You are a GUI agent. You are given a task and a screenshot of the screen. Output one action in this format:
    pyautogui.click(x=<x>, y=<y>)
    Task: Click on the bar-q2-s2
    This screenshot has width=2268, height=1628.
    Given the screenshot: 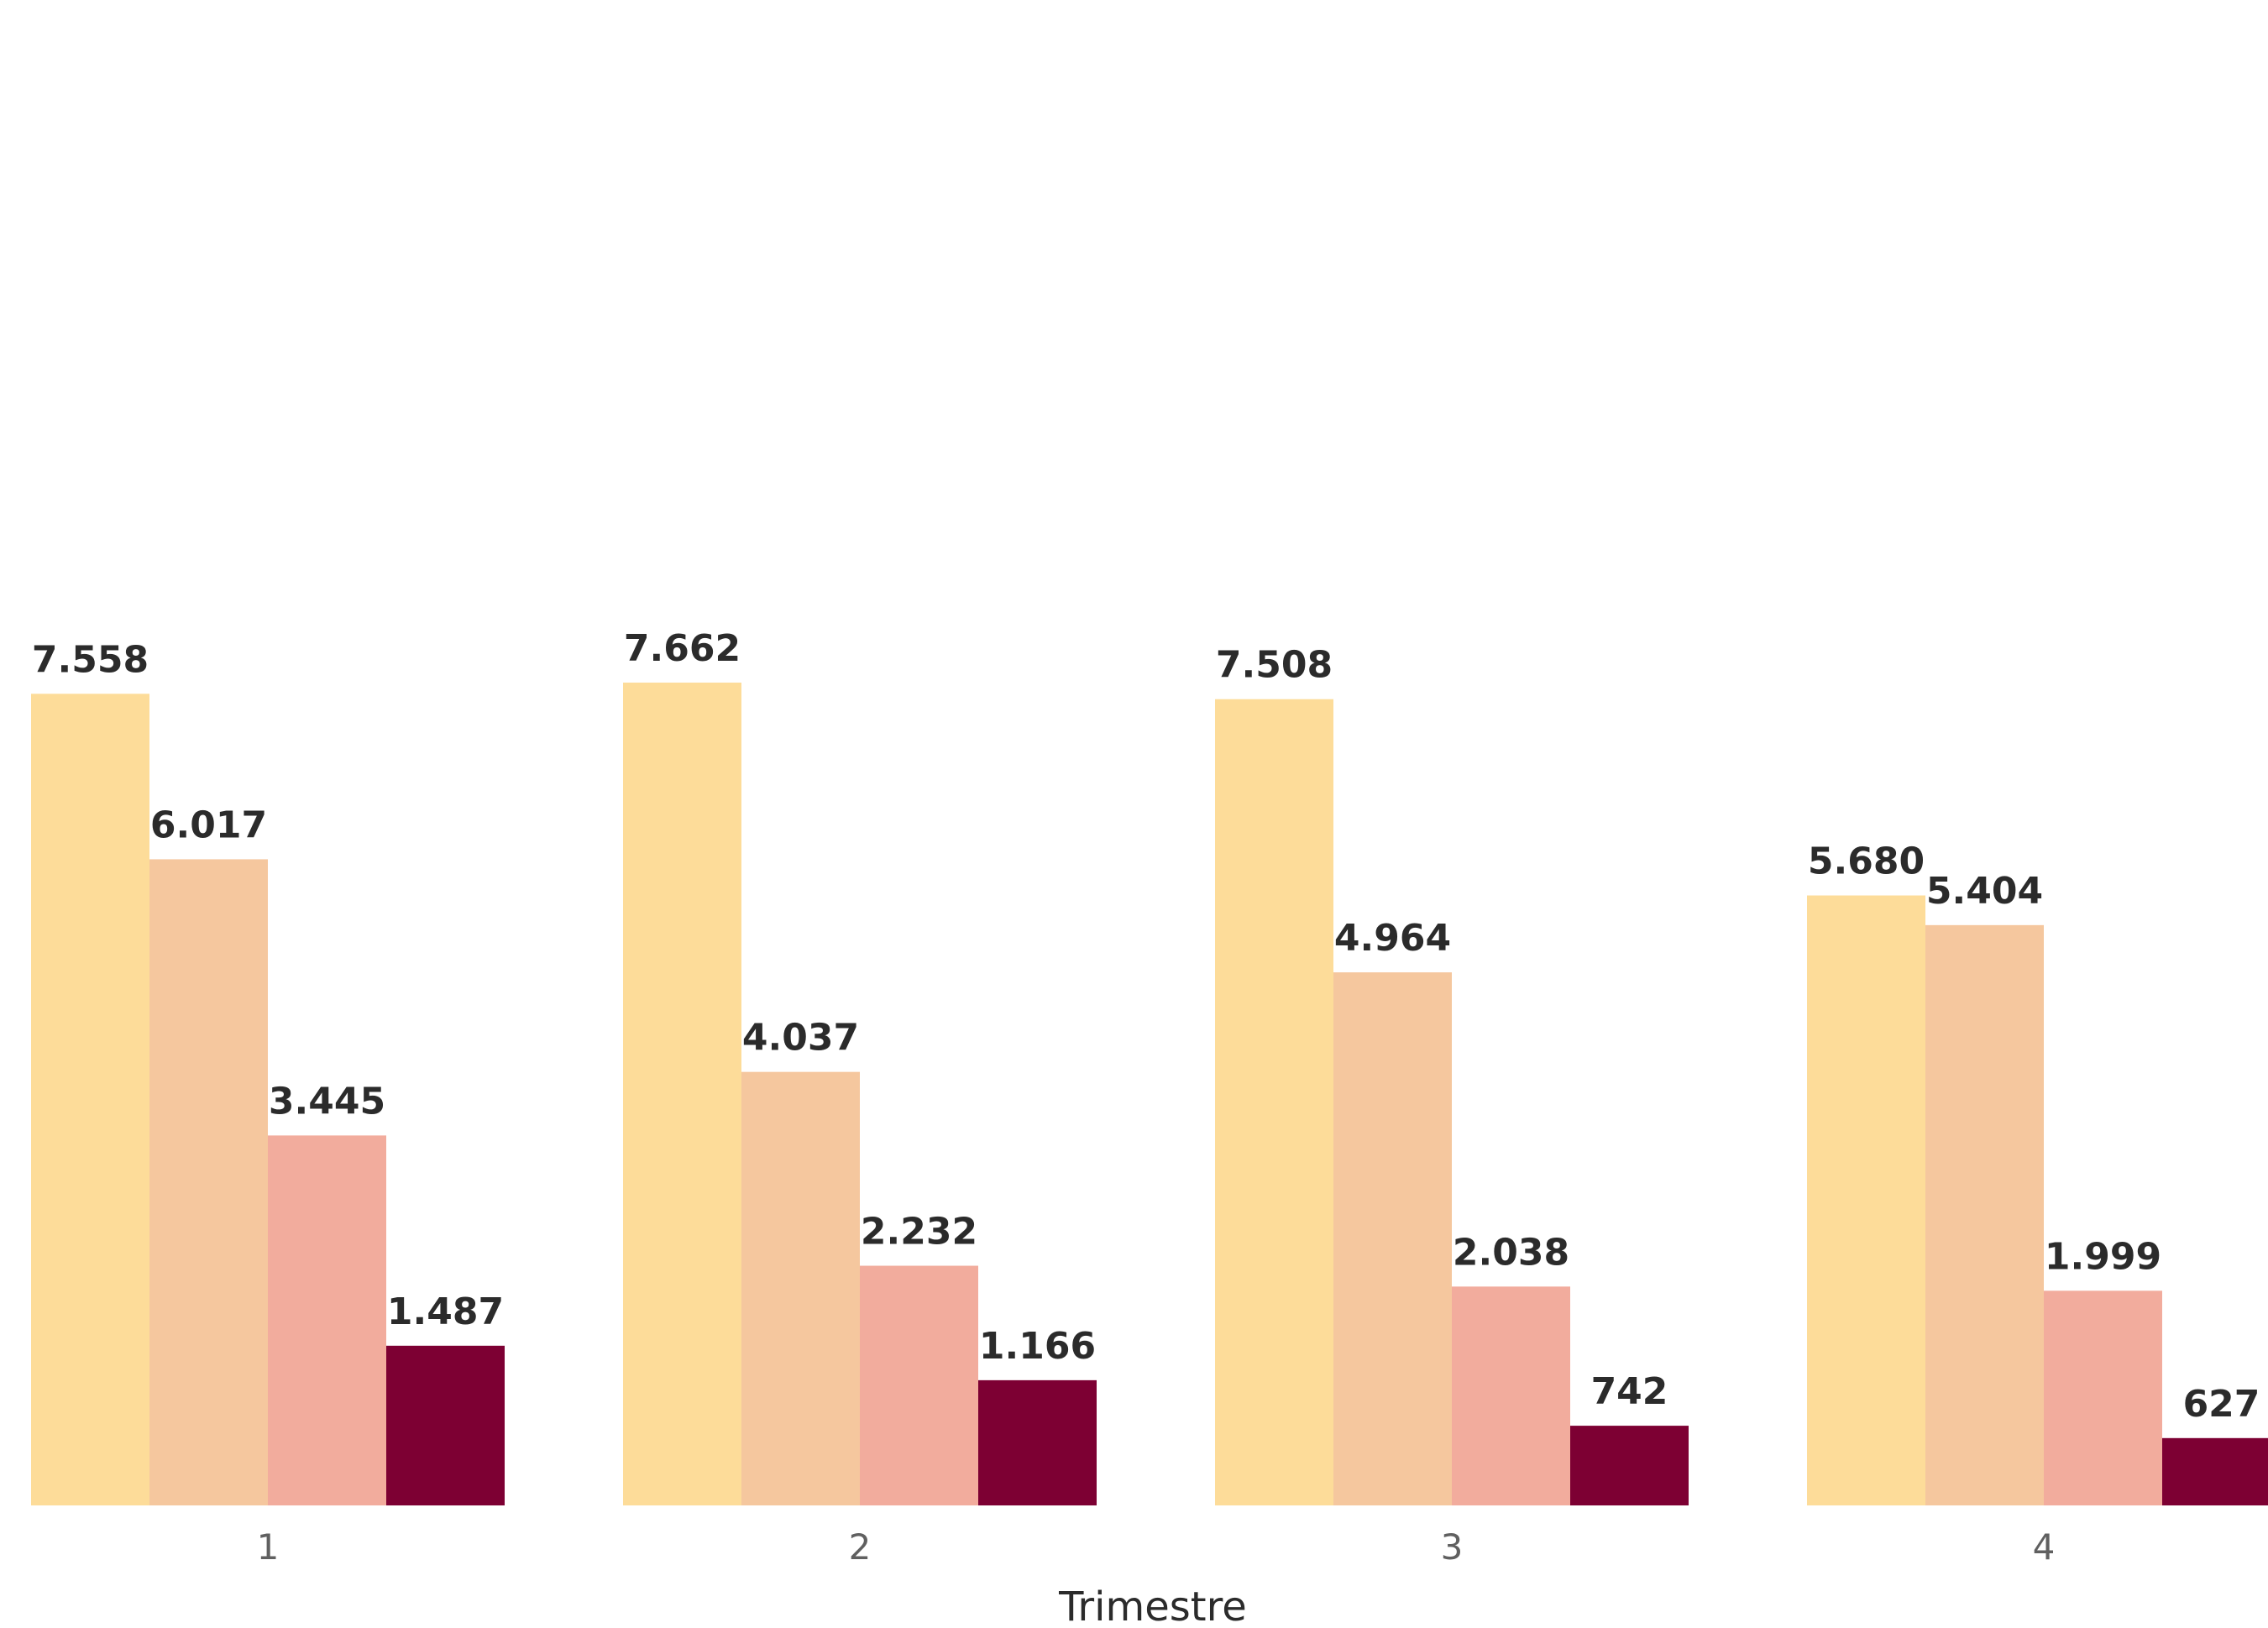 What is the action you would take?
    pyautogui.click(x=801, y=1288)
    